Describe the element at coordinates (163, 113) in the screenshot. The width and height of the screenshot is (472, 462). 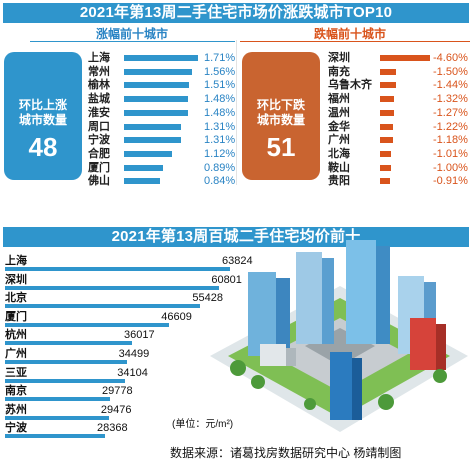
I see `rise-row: 淮安 1.48%` at that location.